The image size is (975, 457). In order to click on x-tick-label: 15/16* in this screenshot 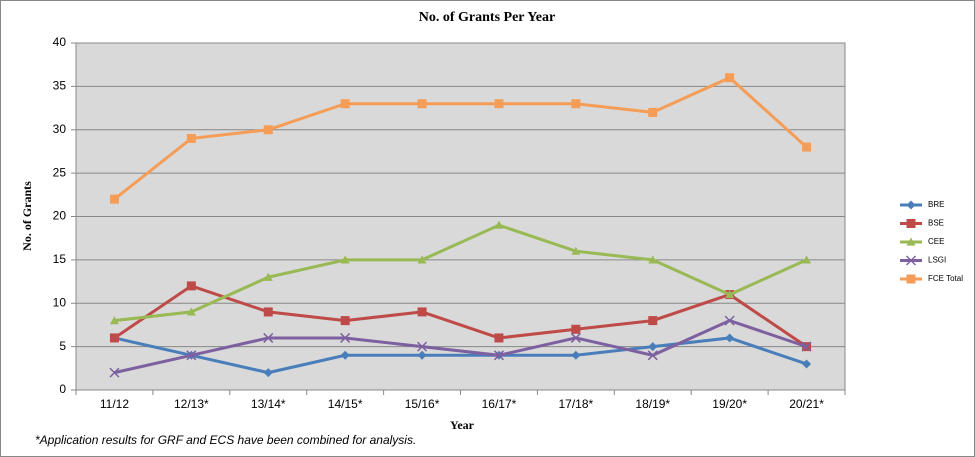, I will do `click(422, 404)`.